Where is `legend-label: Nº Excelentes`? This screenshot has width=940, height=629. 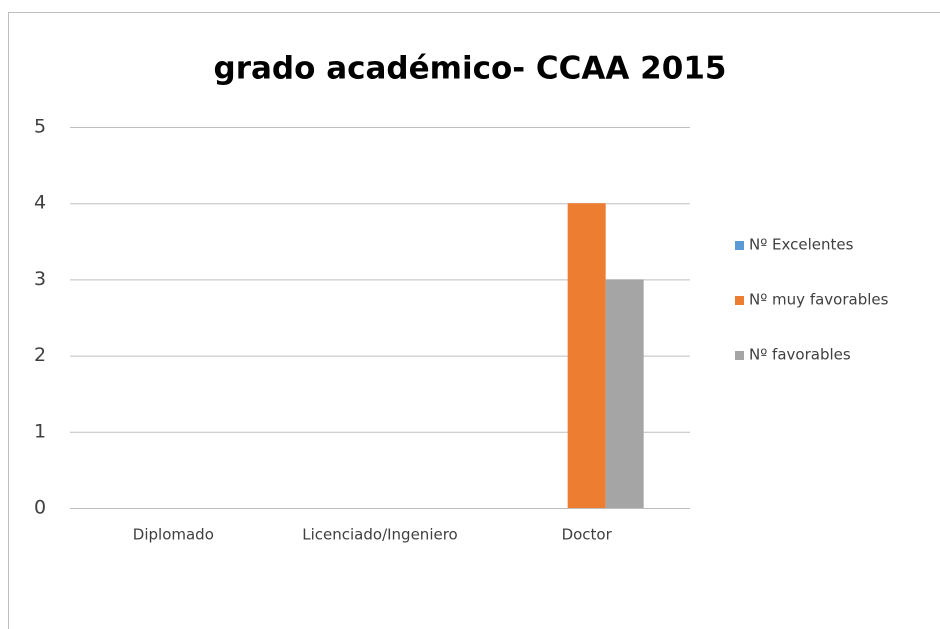 legend-label: Nº Excelentes is located at coordinates (801, 245).